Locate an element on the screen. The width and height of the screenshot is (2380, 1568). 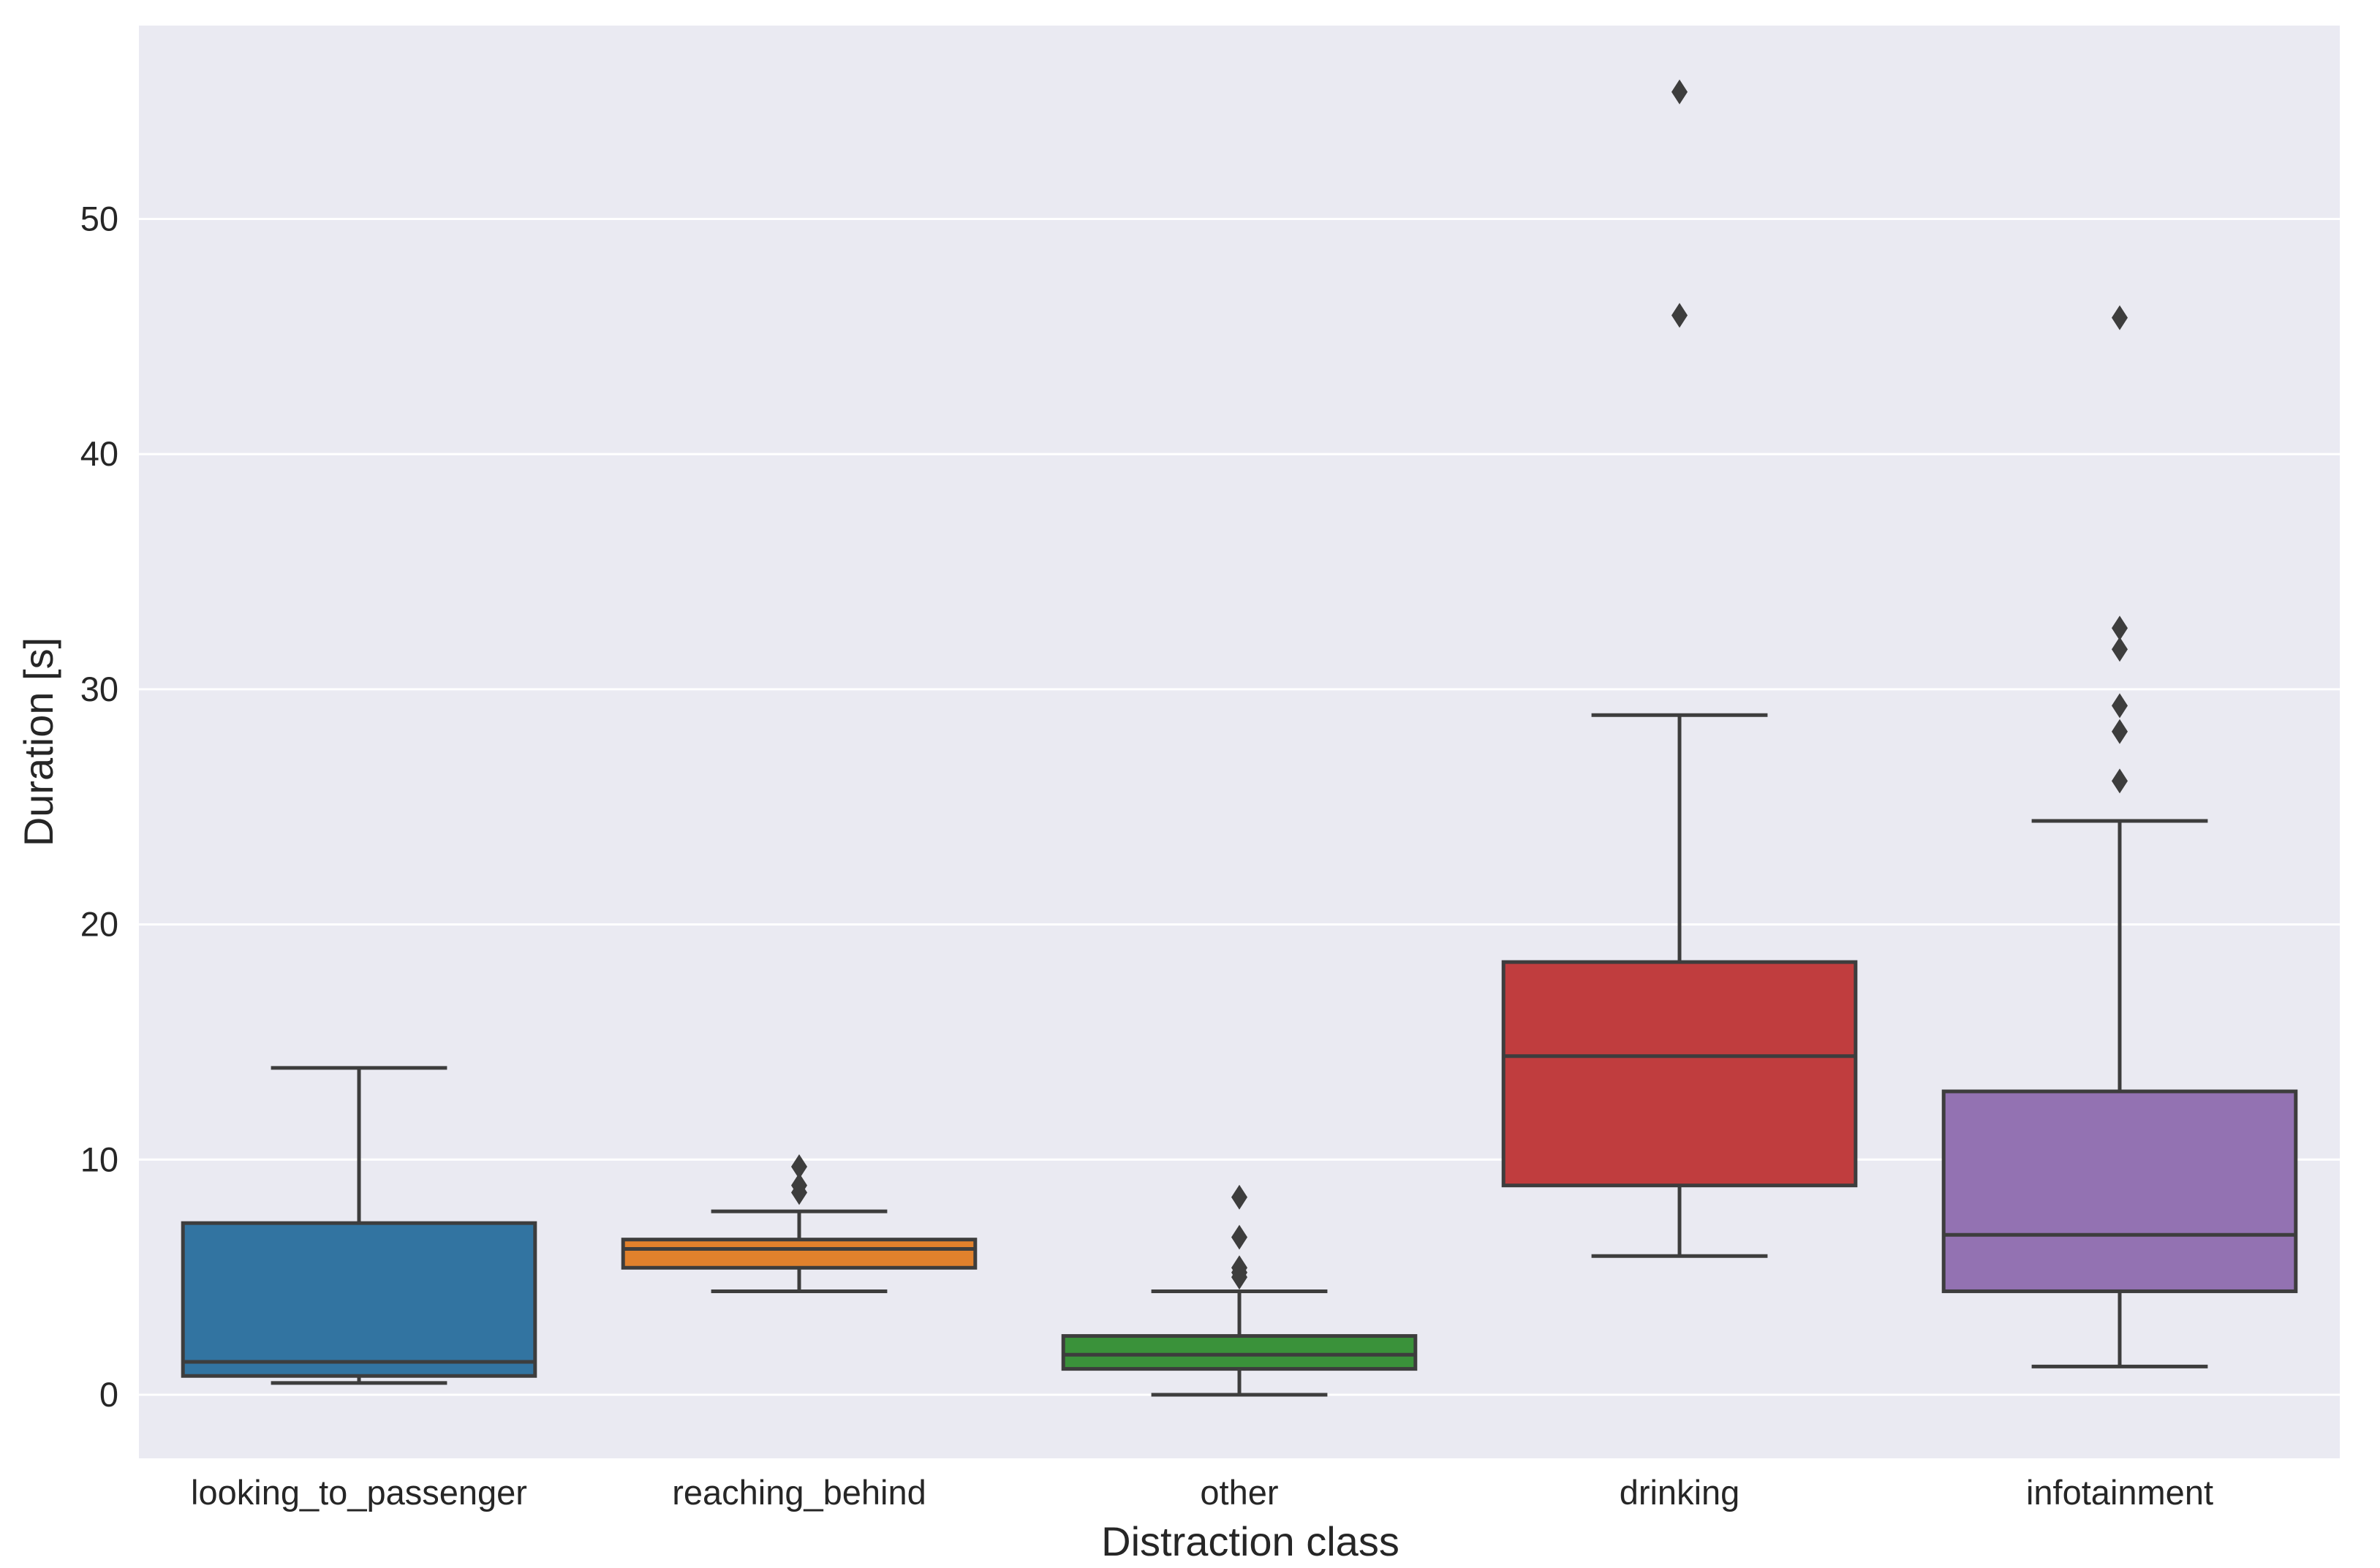
box-looking_to_passenger is located at coordinates (359, 1225).